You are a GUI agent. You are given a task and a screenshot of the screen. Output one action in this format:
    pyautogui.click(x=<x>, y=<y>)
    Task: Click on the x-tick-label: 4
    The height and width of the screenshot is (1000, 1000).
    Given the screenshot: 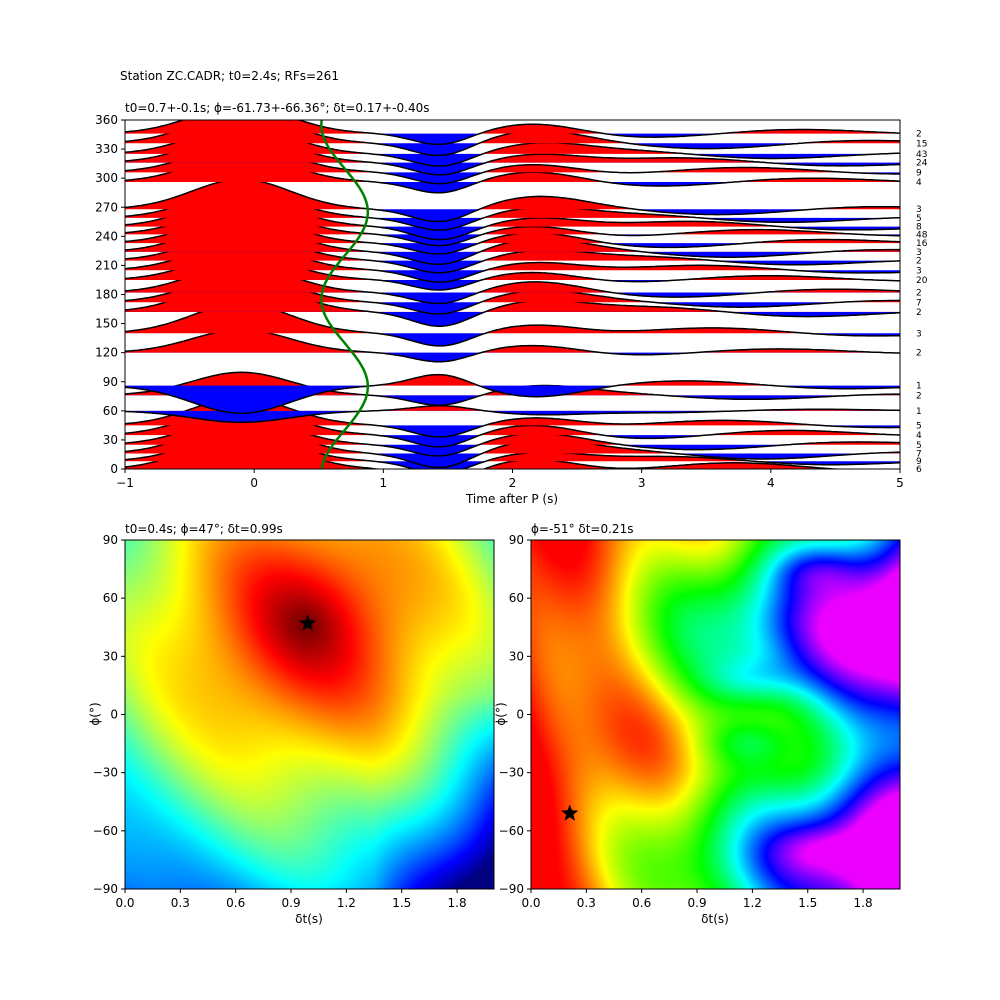 What is the action you would take?
    pyautogui.click(x=771, y=483)
    